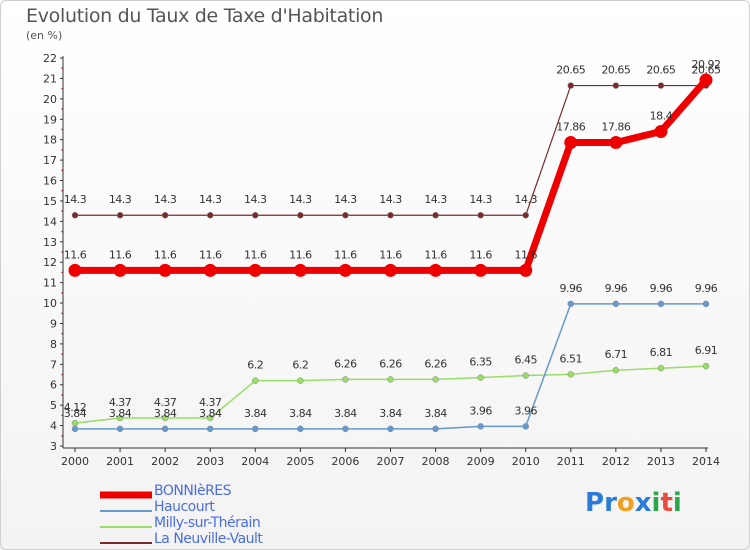 The width and height of the screenshot is (750, 550). Describe the element at coordinates (50, 201) in the screenshot. I see `y-tick-label: 15` at that location.